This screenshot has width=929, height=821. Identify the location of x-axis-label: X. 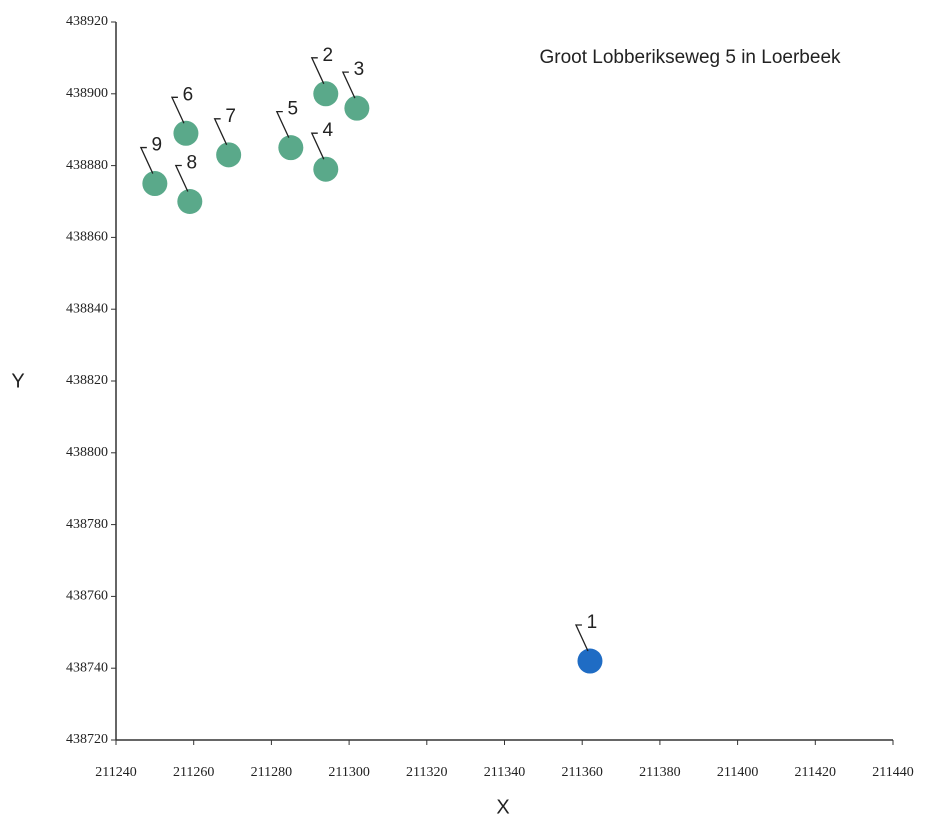
(502, 807).